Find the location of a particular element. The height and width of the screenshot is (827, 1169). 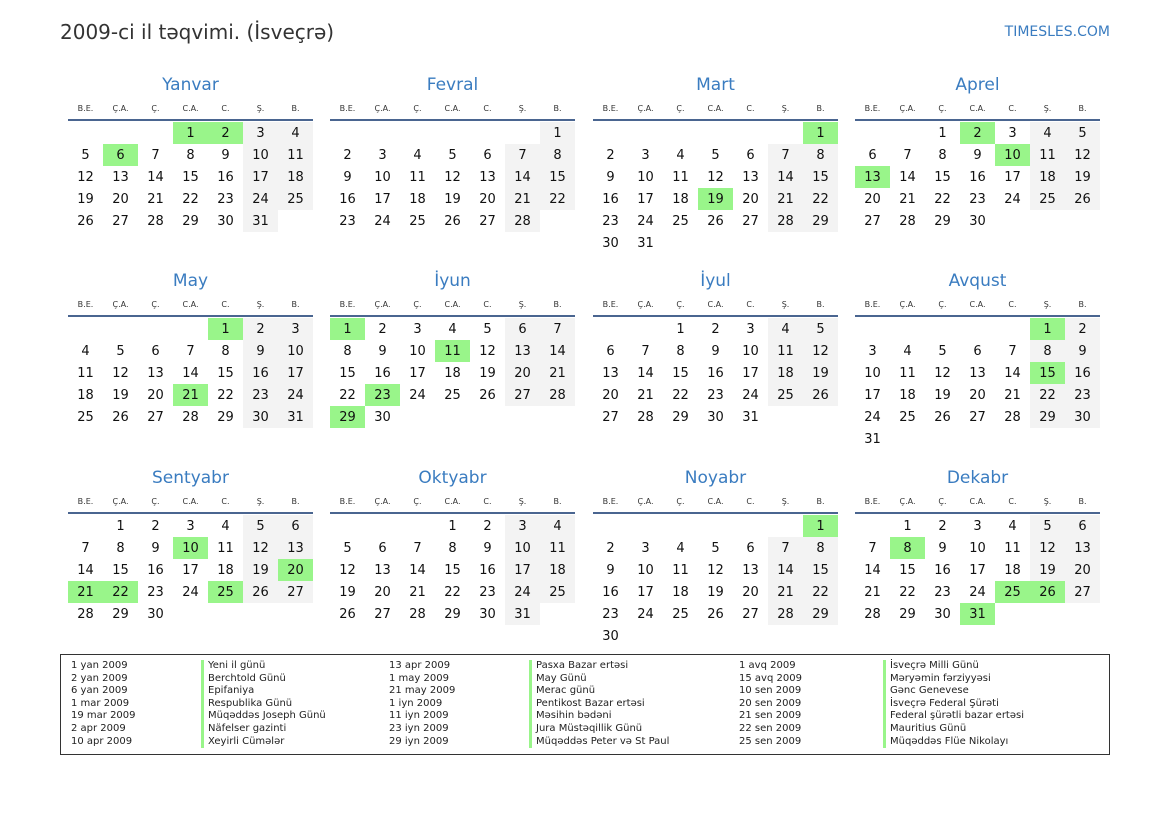

day-cell: 25 is located at coordinates (907, 417).